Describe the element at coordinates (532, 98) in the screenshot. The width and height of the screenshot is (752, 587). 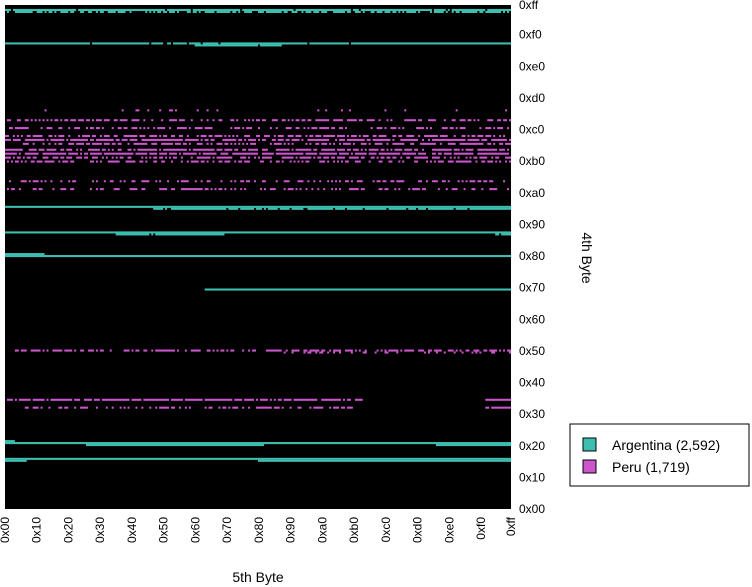
I see `y-tick-label: 0xd0` at that location.